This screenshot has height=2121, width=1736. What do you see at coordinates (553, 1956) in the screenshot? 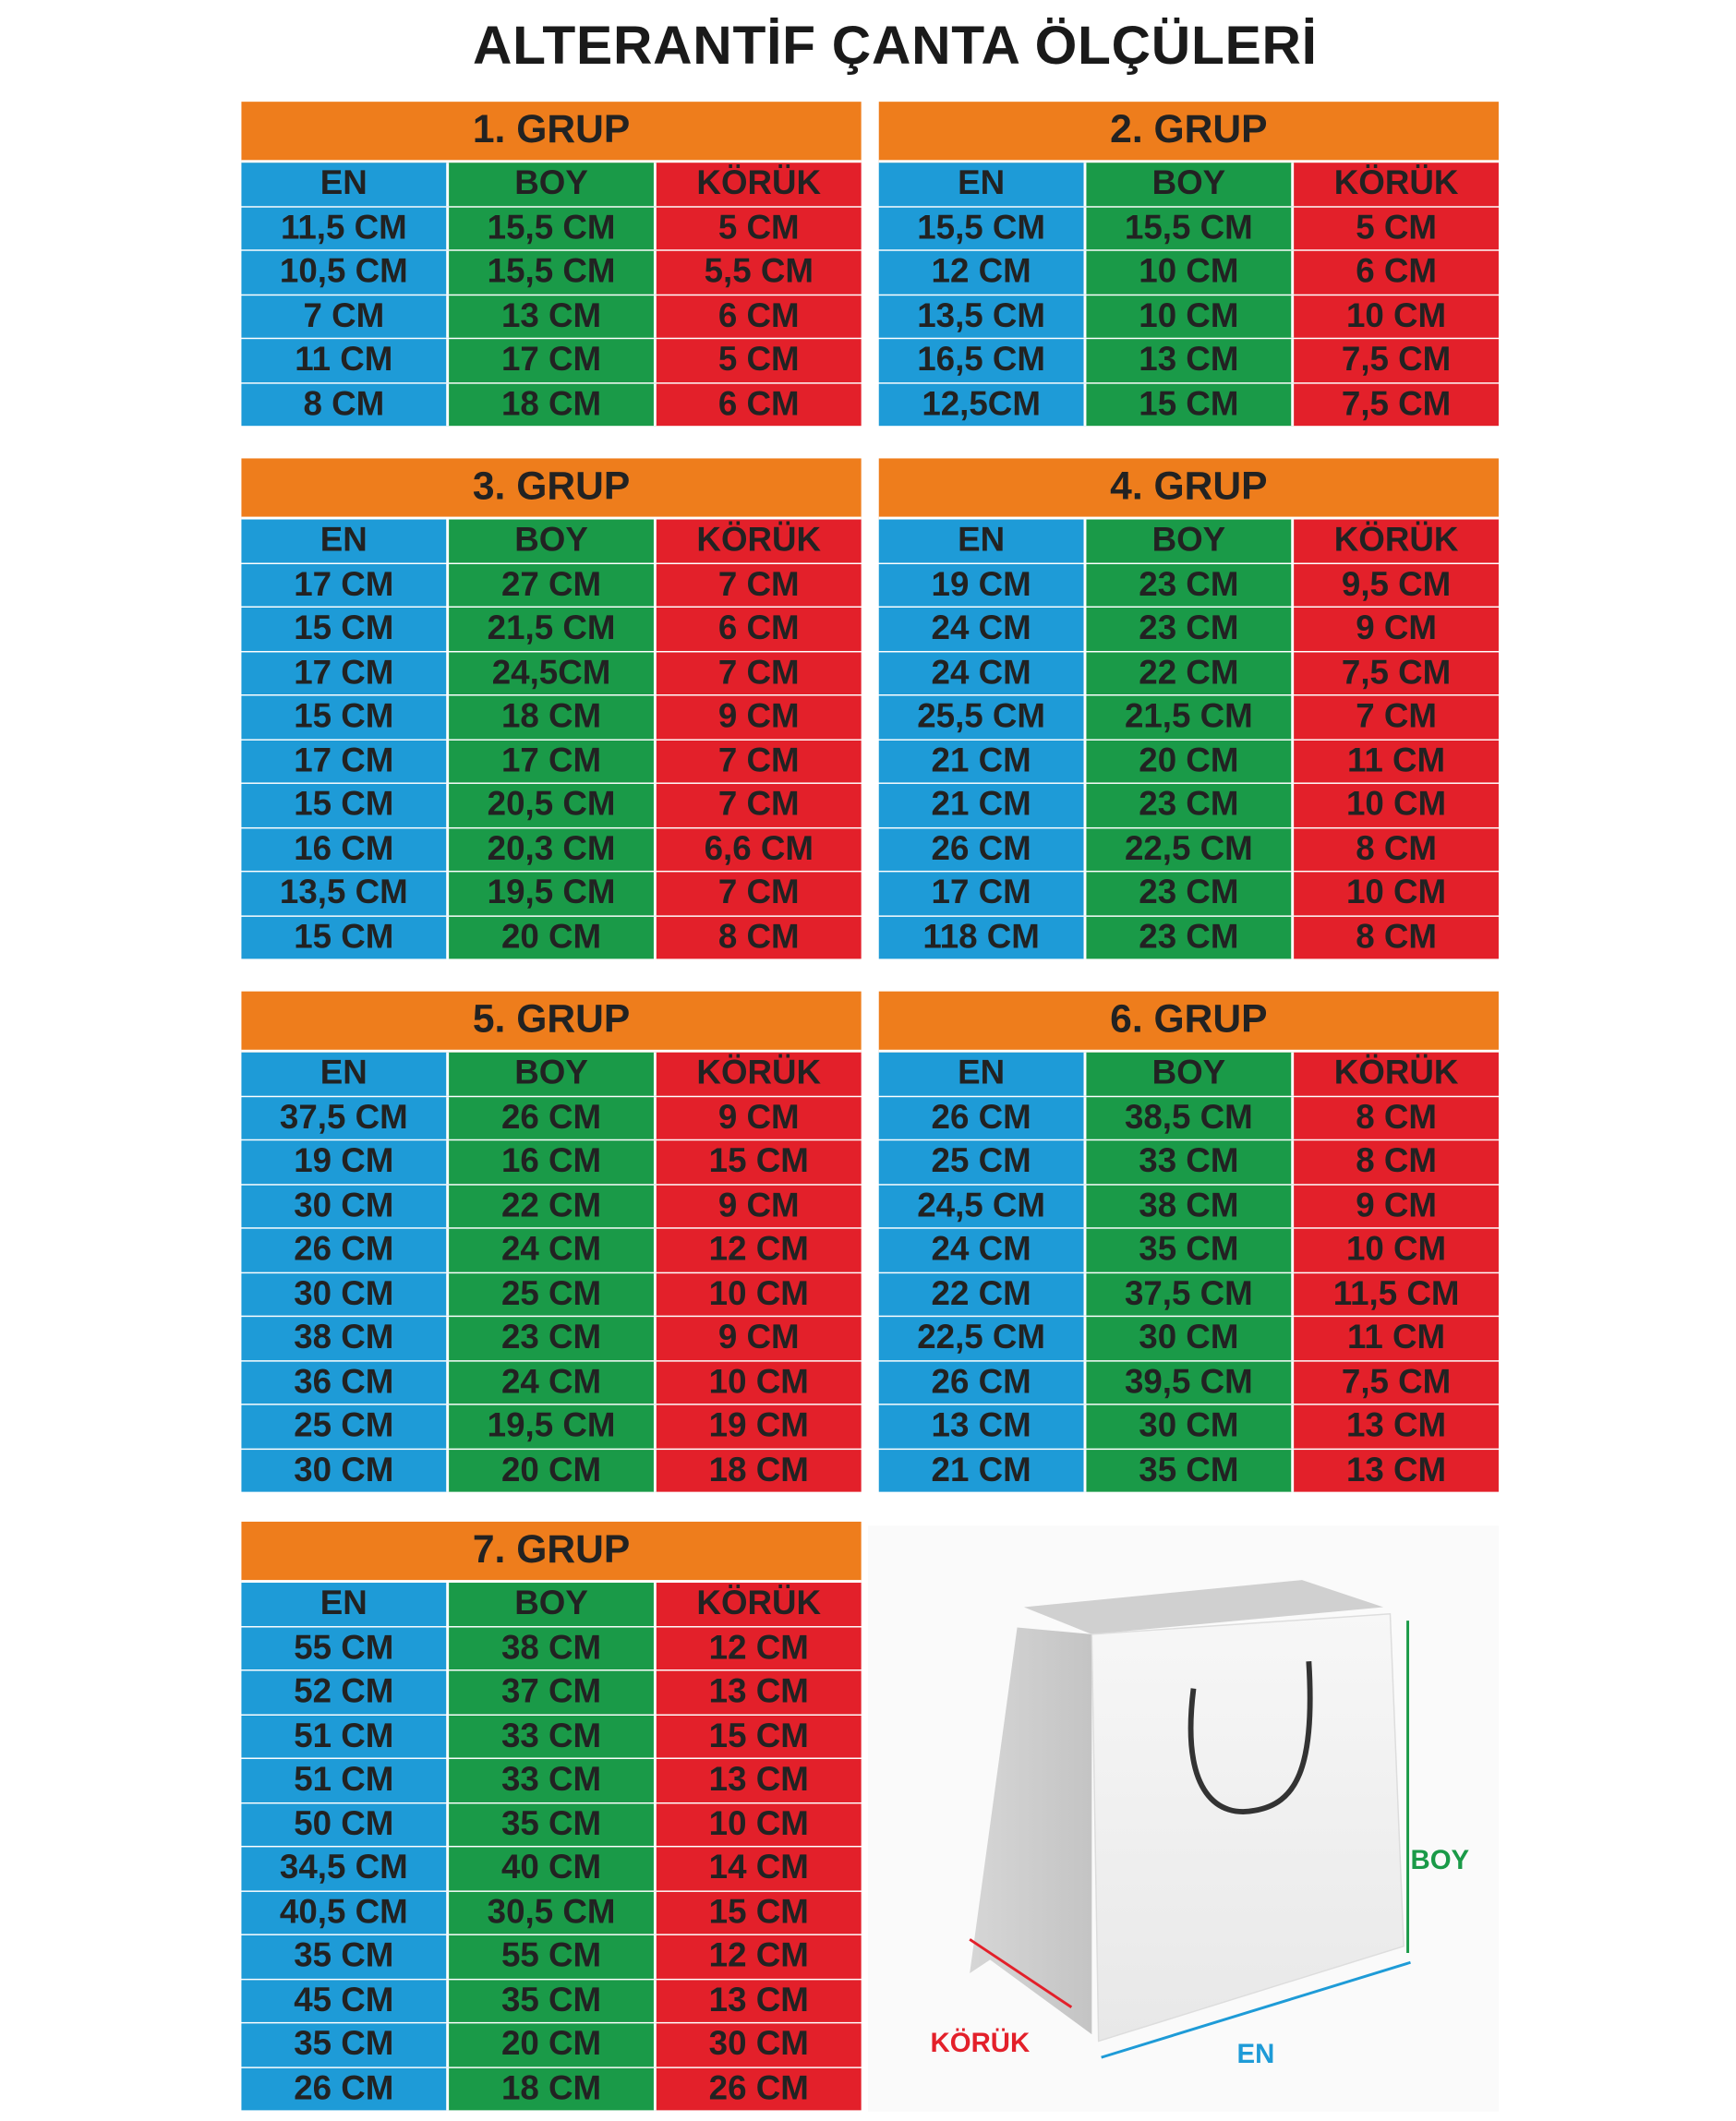
I see `cell: 55 CM` at bounding box center [553, 1956].